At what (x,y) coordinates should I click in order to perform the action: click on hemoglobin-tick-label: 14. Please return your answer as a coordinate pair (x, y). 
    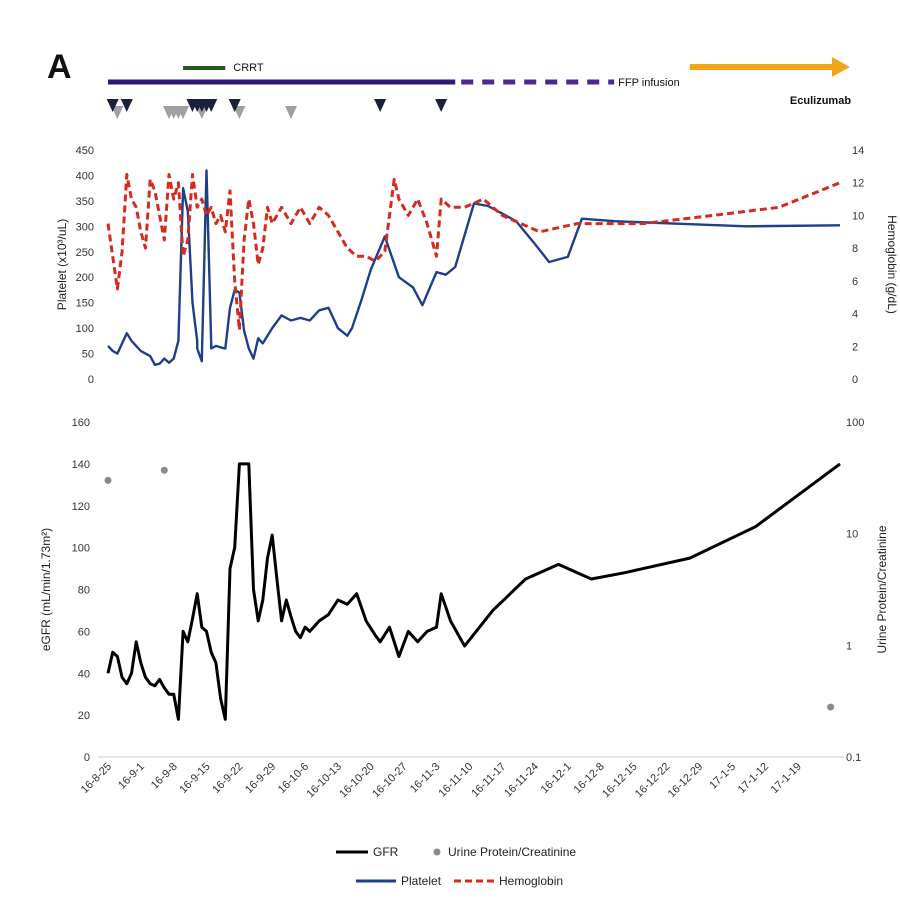
    Looking at the image, I should click on (858, 151).